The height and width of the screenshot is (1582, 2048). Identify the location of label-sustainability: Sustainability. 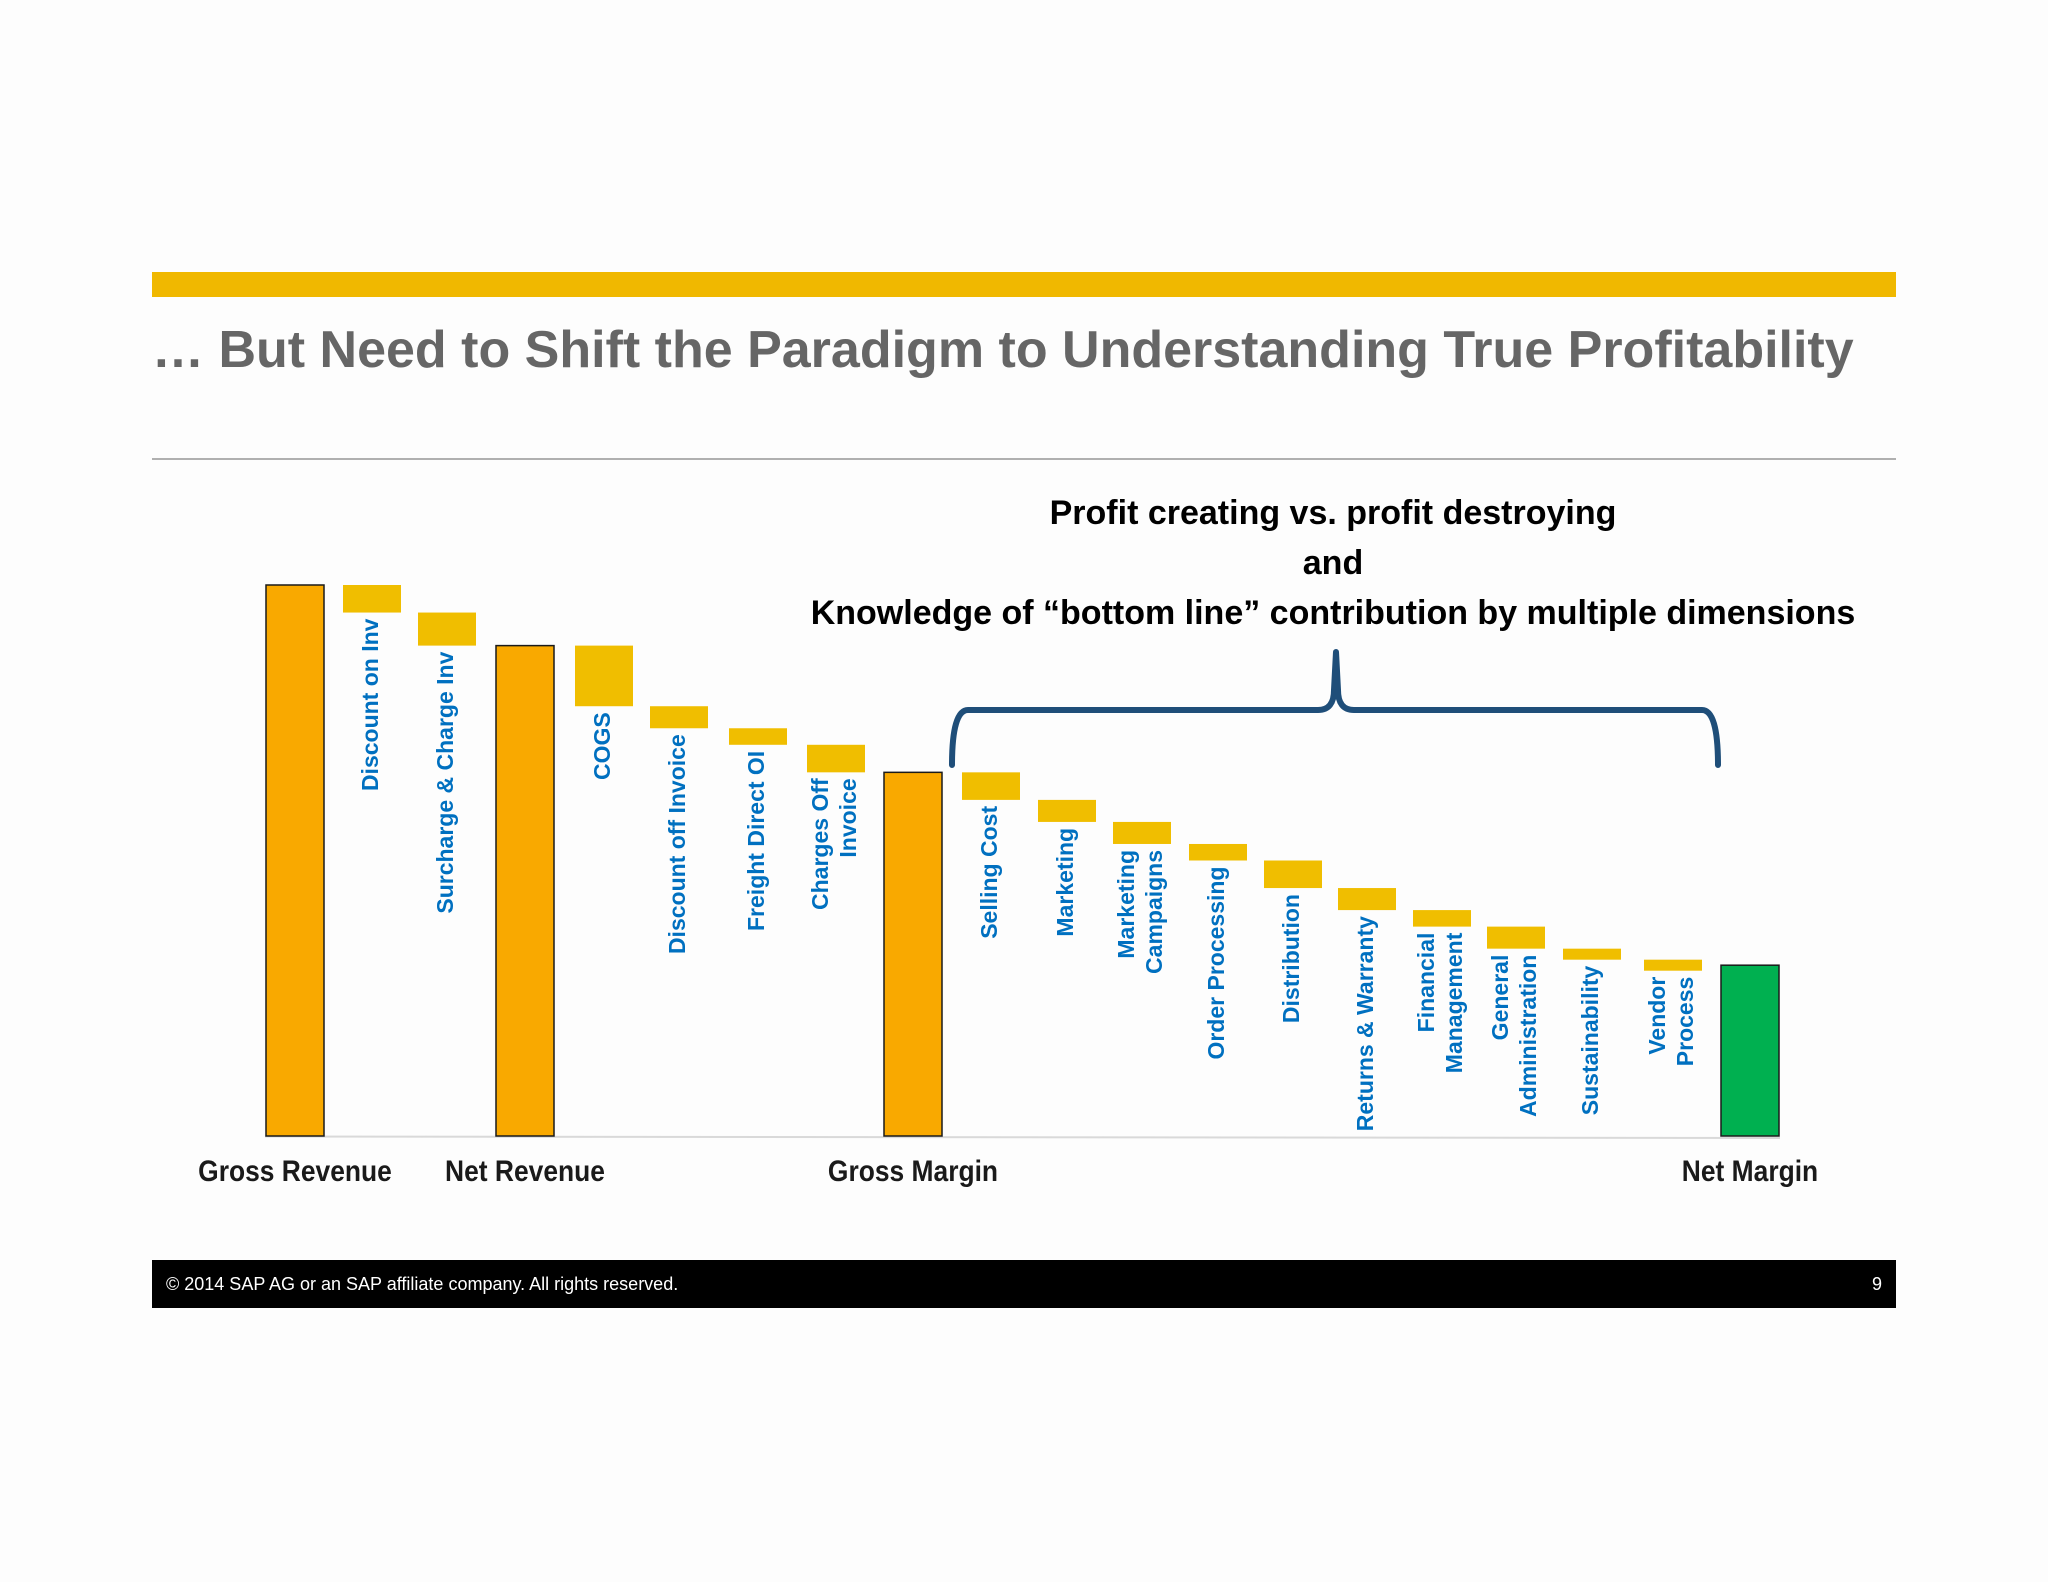
(1590, 1040).